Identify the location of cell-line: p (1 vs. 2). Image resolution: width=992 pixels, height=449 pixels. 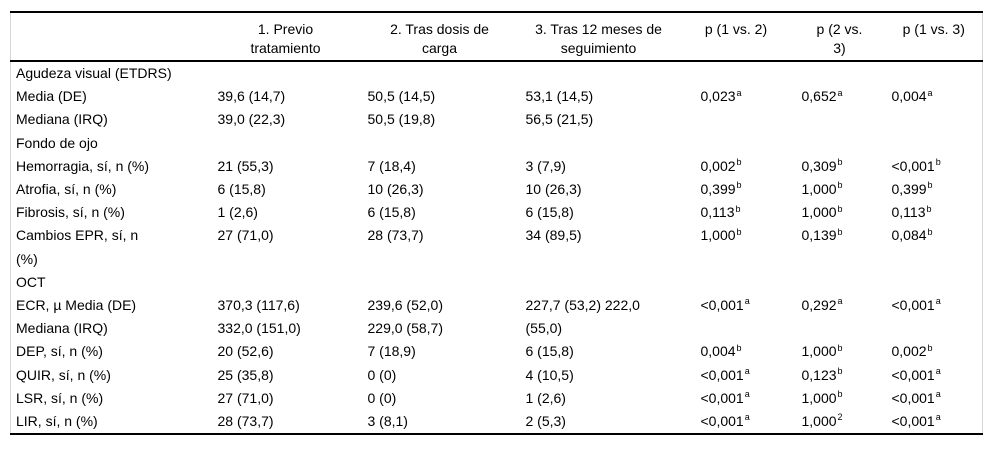
(736, 29).